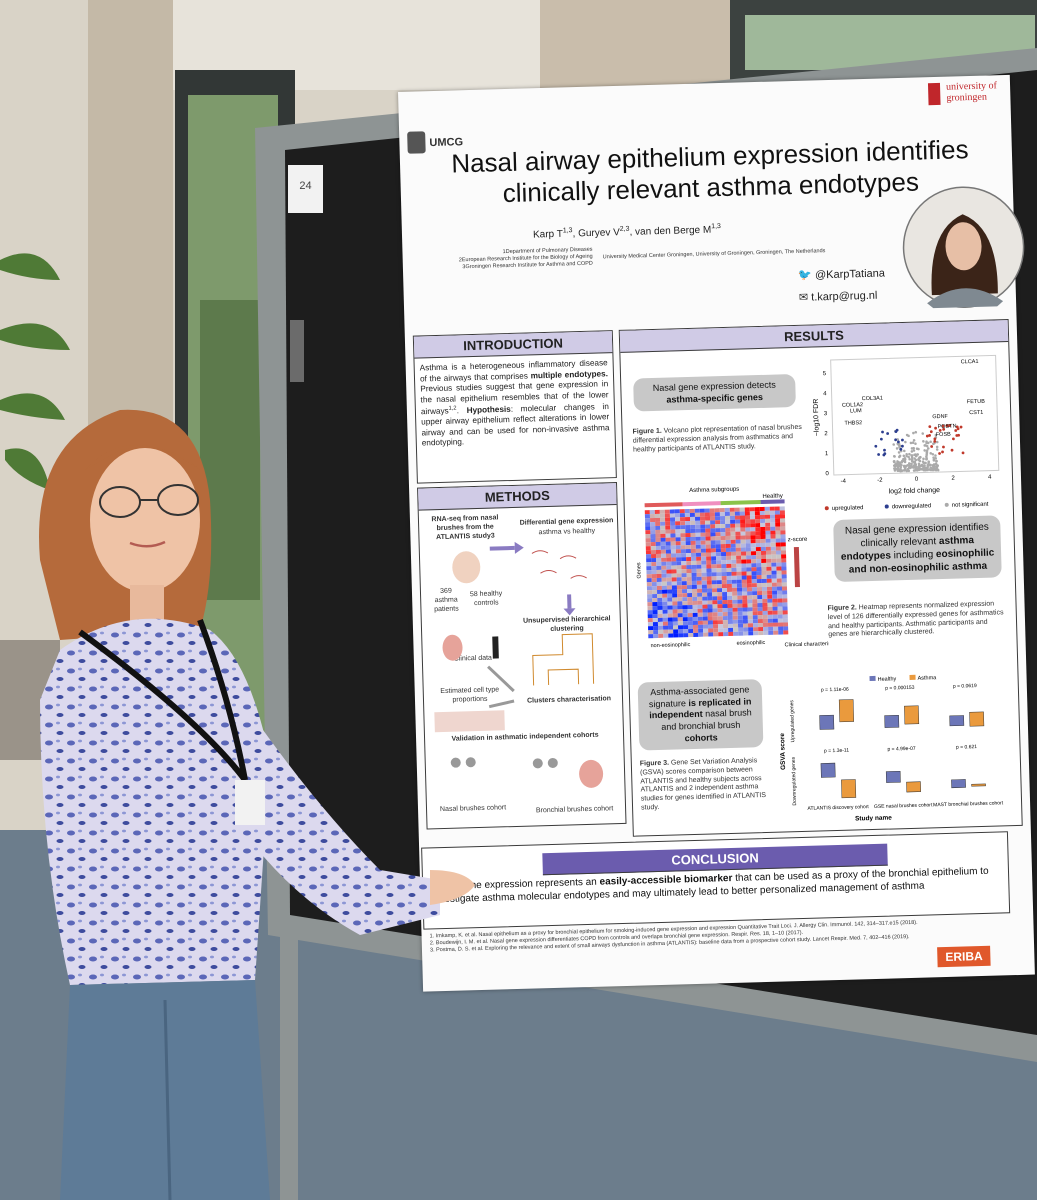  I want to click on box, so click(846, 711).